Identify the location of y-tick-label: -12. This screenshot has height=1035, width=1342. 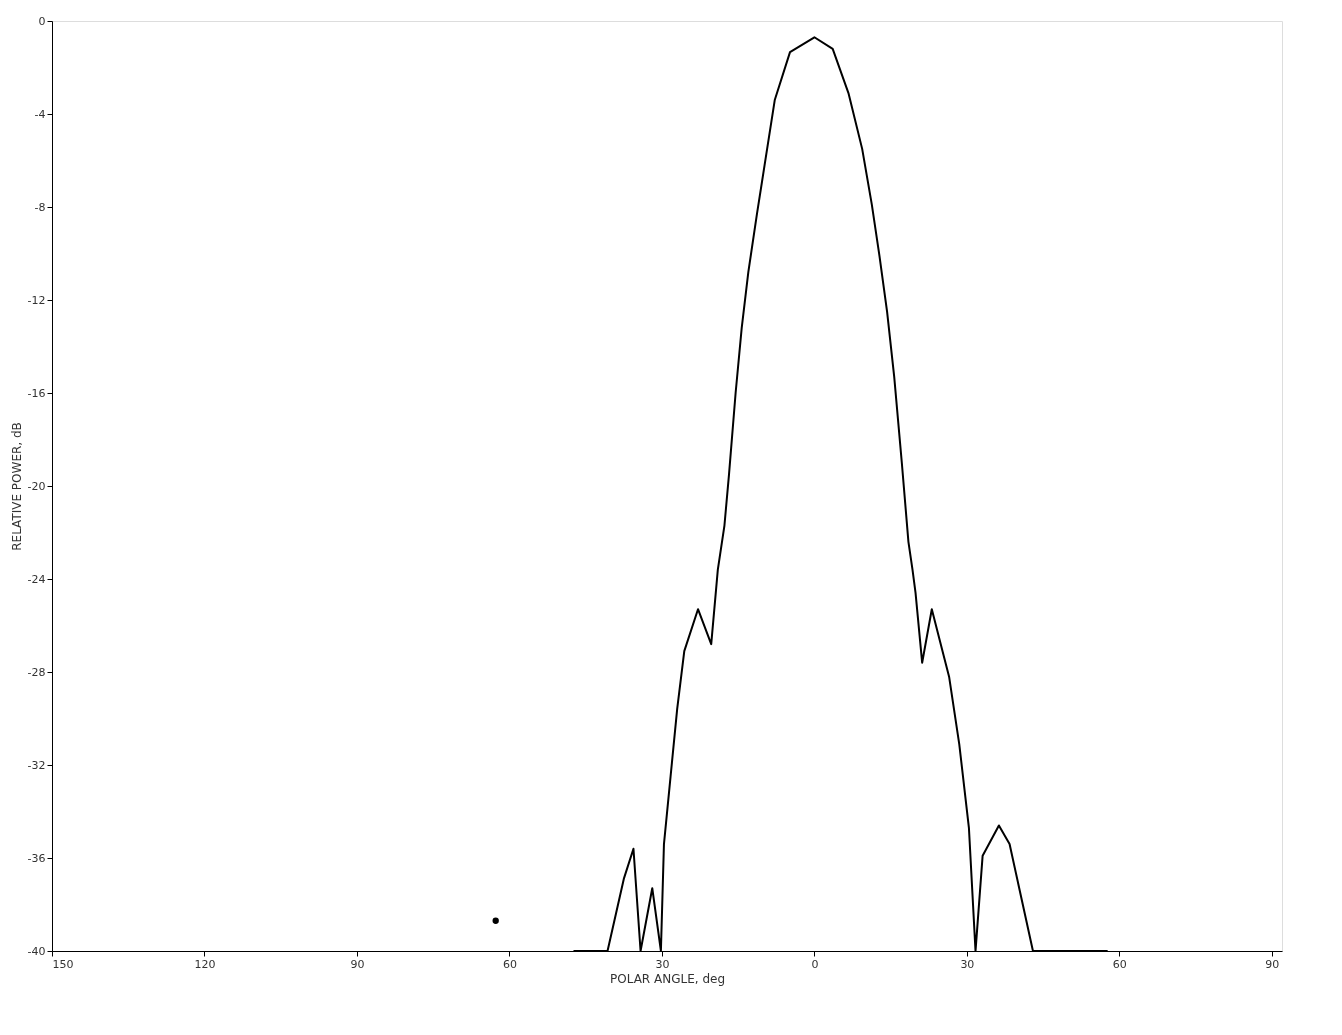
(36, 300).